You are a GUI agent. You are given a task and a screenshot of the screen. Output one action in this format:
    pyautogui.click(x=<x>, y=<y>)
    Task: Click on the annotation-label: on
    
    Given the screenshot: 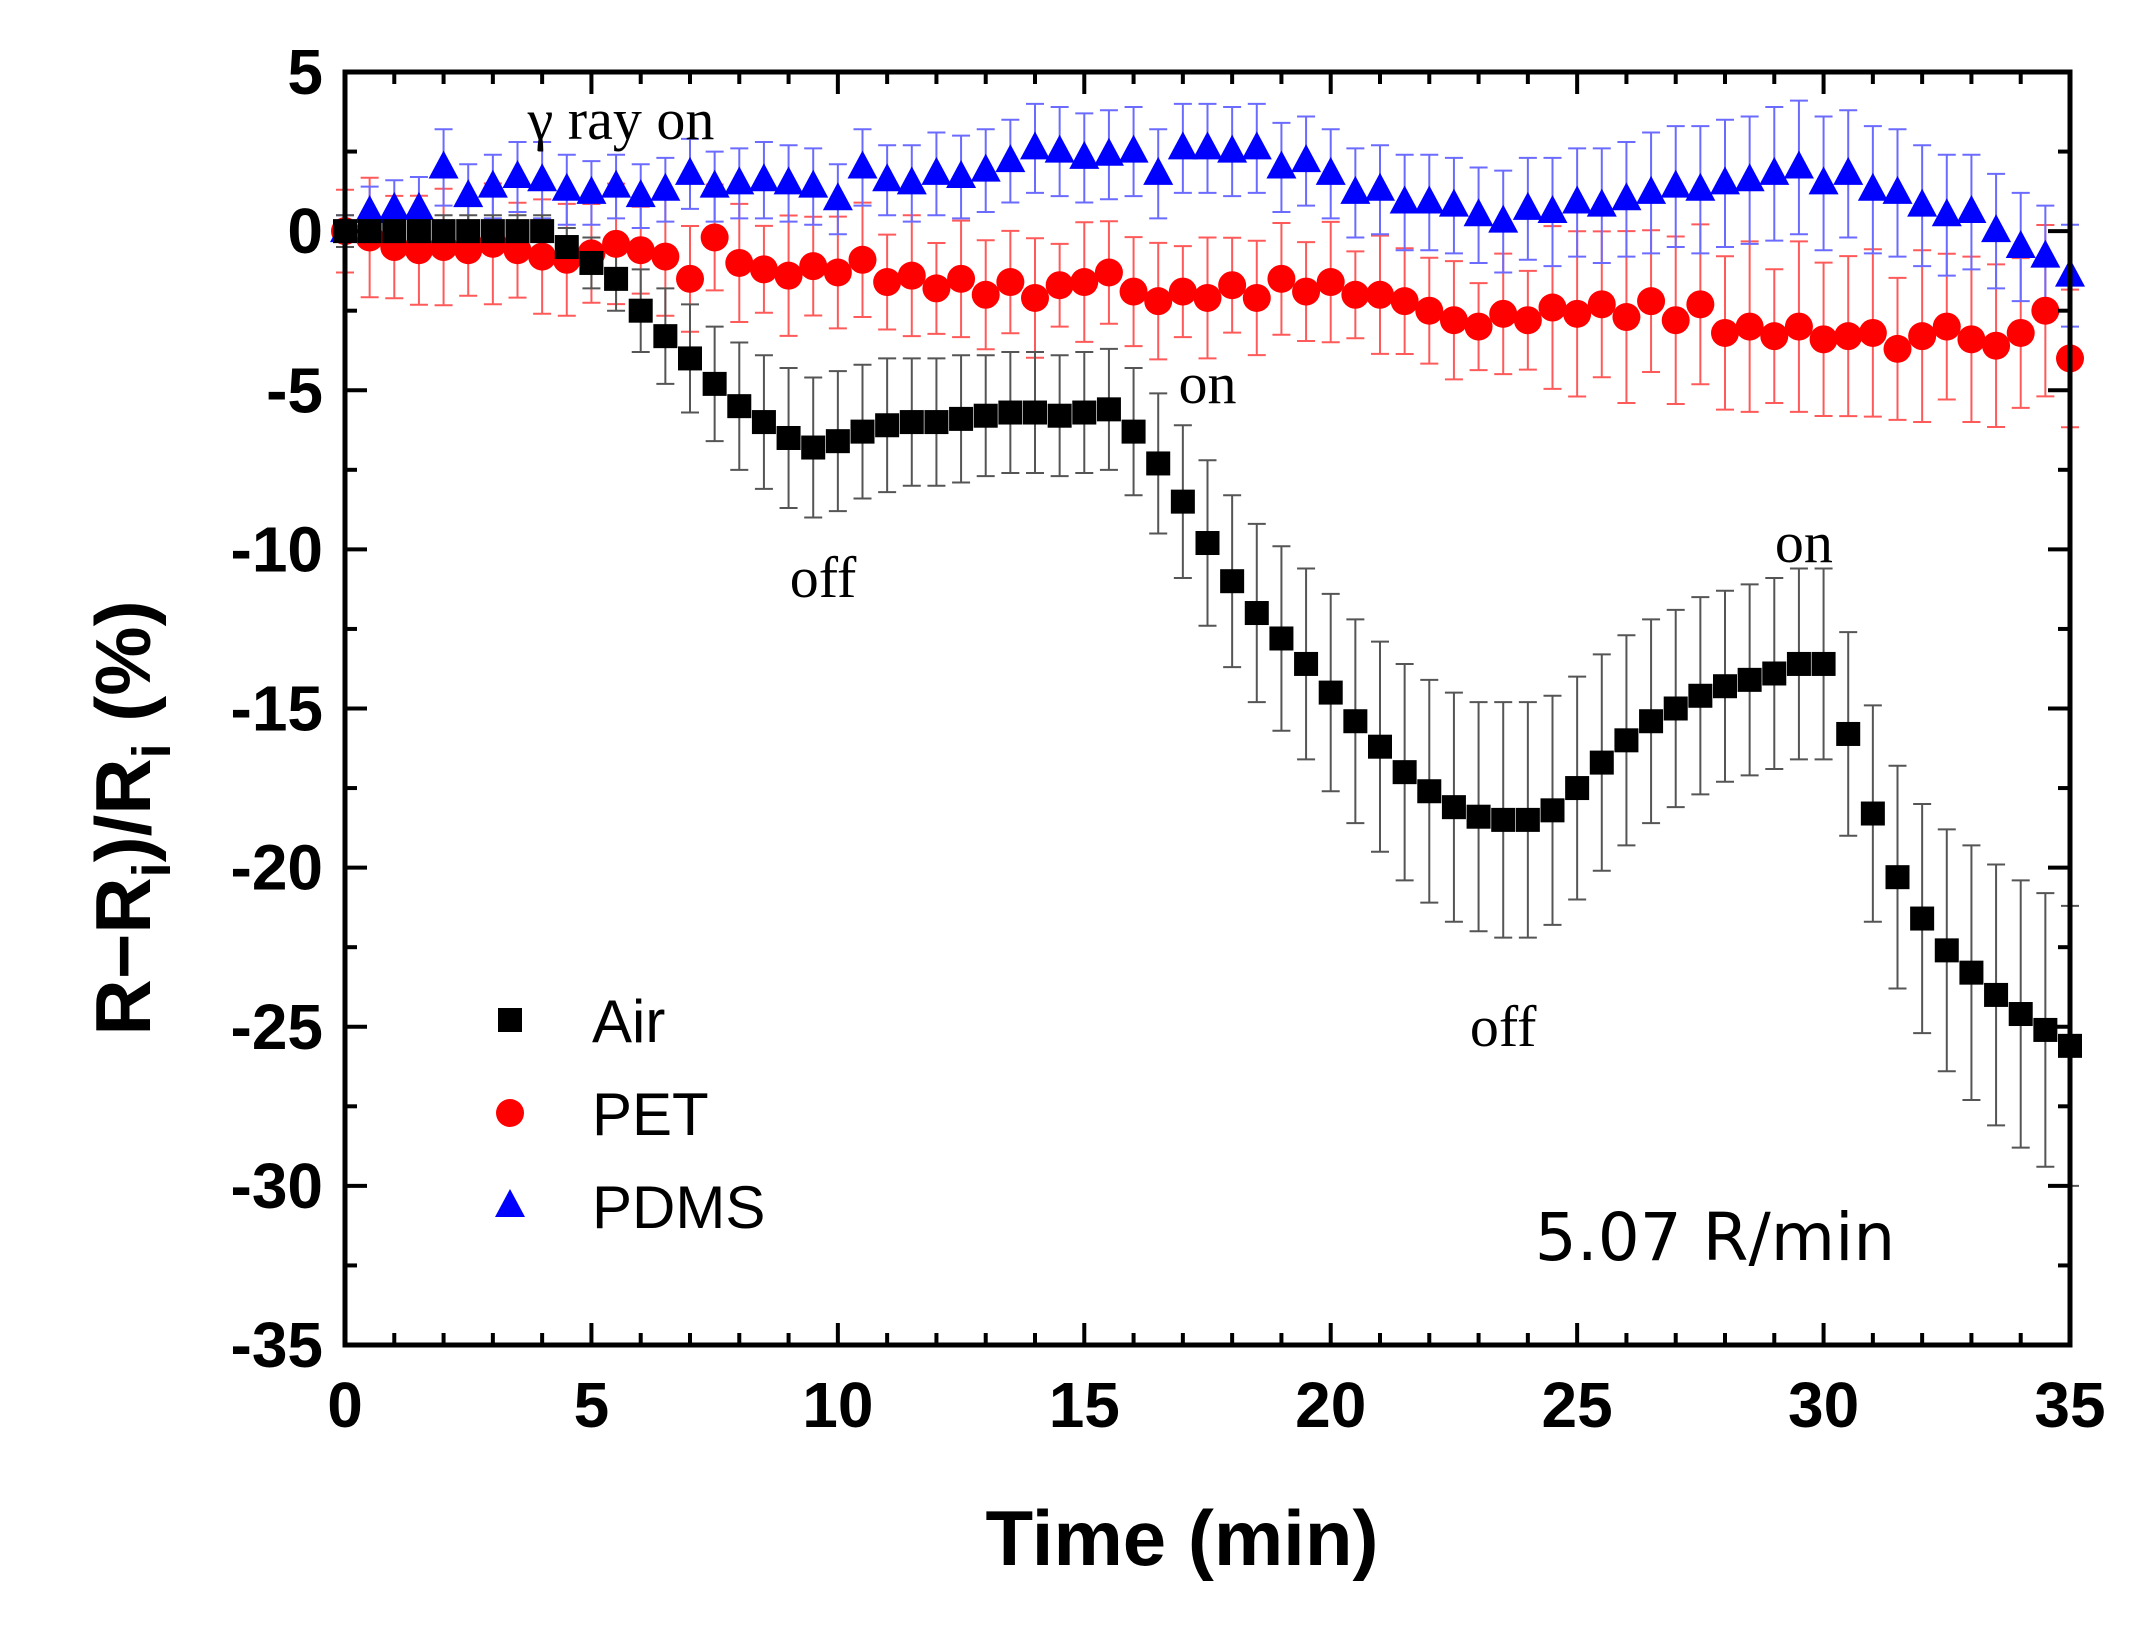 What is the action you would take?
    pyautogui.click(x=1208, y=383)
    